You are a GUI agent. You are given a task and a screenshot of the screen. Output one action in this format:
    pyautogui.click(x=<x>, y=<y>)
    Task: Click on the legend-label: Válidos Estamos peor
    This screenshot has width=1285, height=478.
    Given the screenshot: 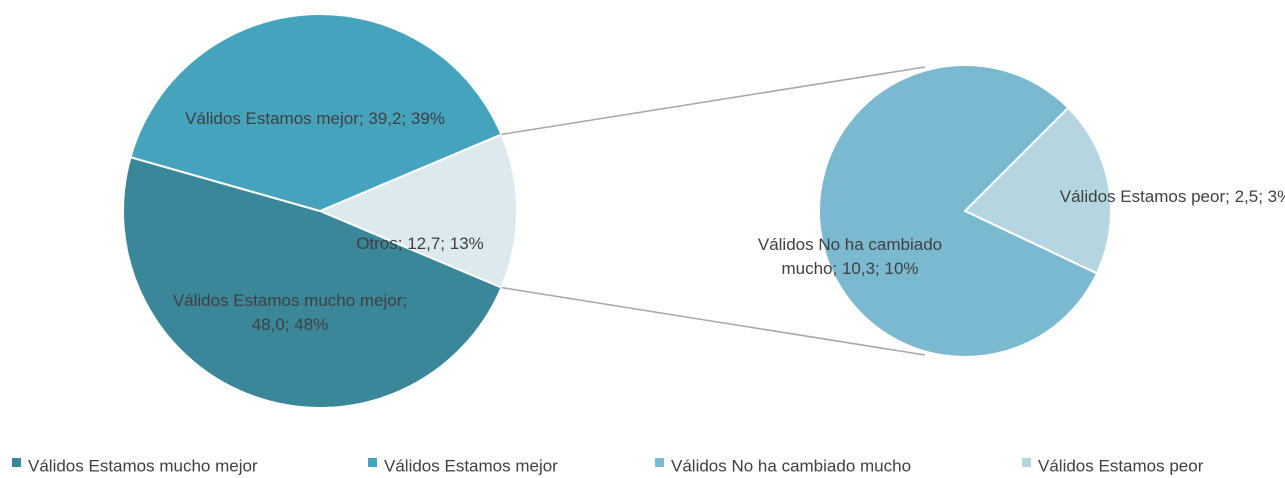 What is the action you would take?
    pyautogui.click(x=1121, y=465)
    